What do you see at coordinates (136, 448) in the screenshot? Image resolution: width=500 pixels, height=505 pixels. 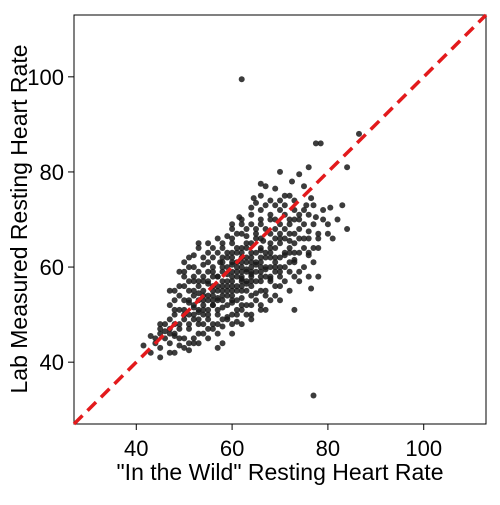 I see `x-tick-label: 40` at bounding box center [136, 448].